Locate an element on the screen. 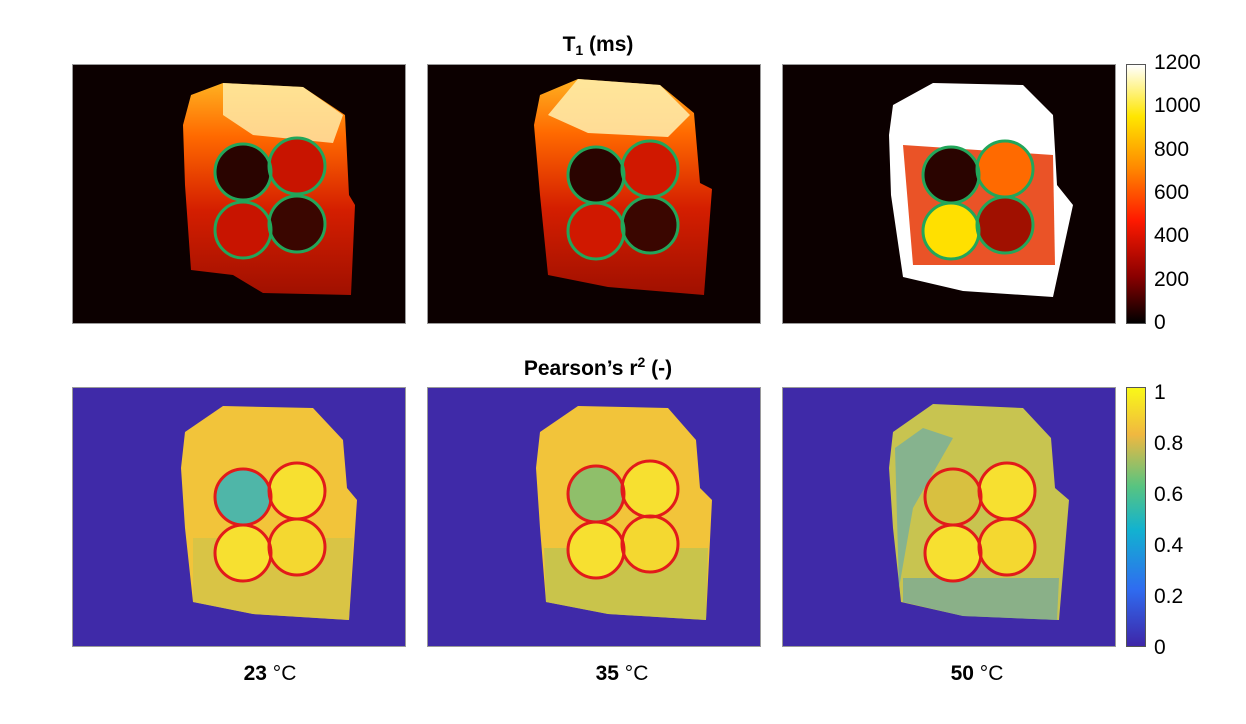  temp-label-35: 35 °C is located at coordinates (622, 673).